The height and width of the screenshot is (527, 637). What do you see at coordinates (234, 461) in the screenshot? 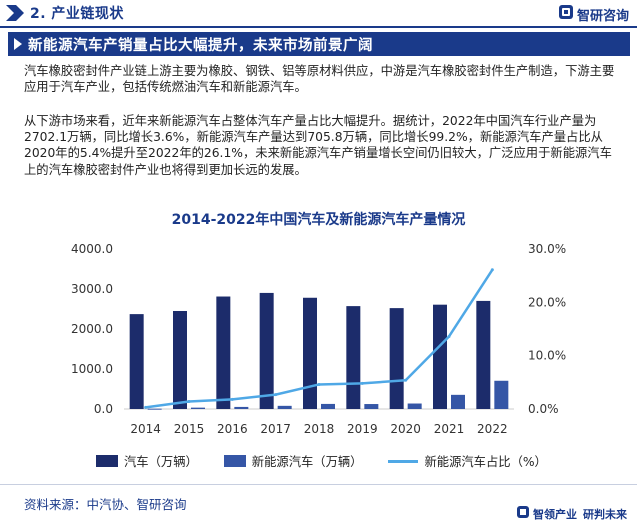
I see `legend-swatch-nev` at bounding box center [234, 461].